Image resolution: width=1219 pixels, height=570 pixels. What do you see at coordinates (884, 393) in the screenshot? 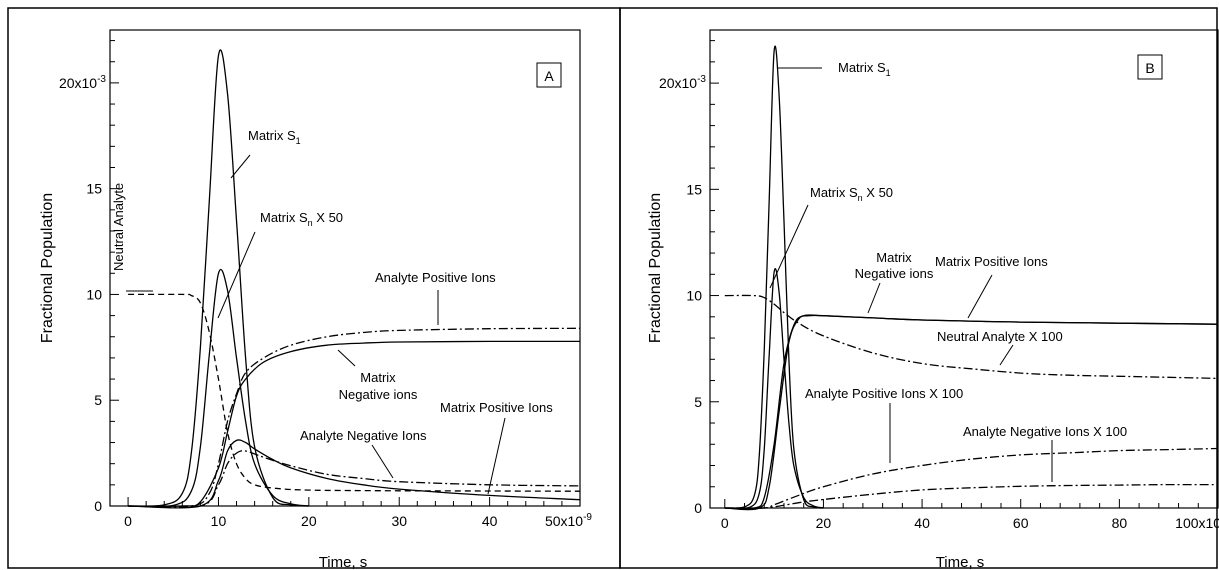
I see `annotation-analyte-positive-ions: Analyte Positive Ions X 100` at bounding box center [884, 393].